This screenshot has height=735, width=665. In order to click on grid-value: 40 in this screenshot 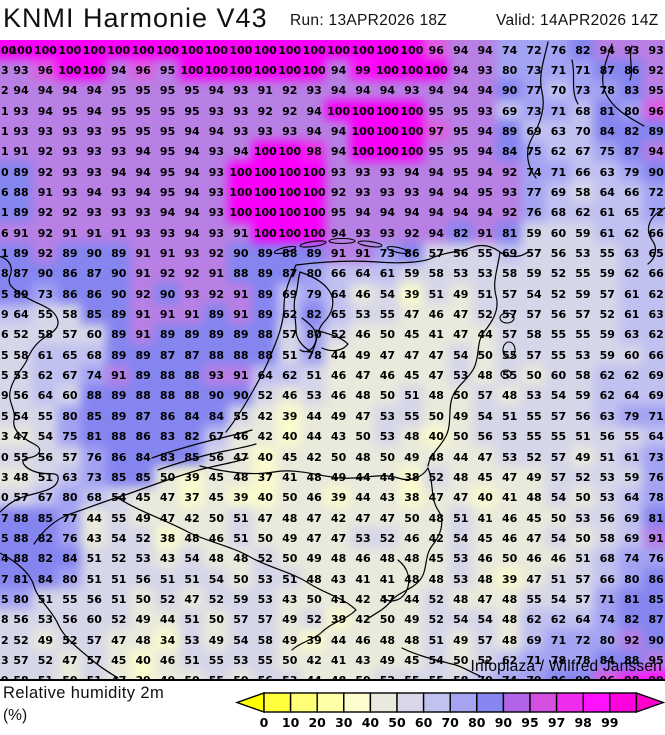, I will do `click(436, 437)`.